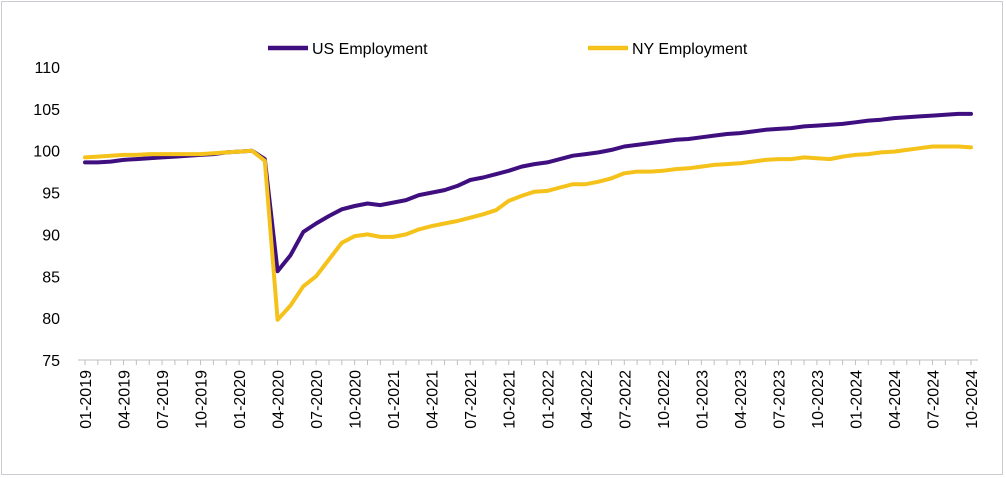  Describe the element at coordinates (47, 68) in the screenshot. I see `y-tick-label: 110` at that location.